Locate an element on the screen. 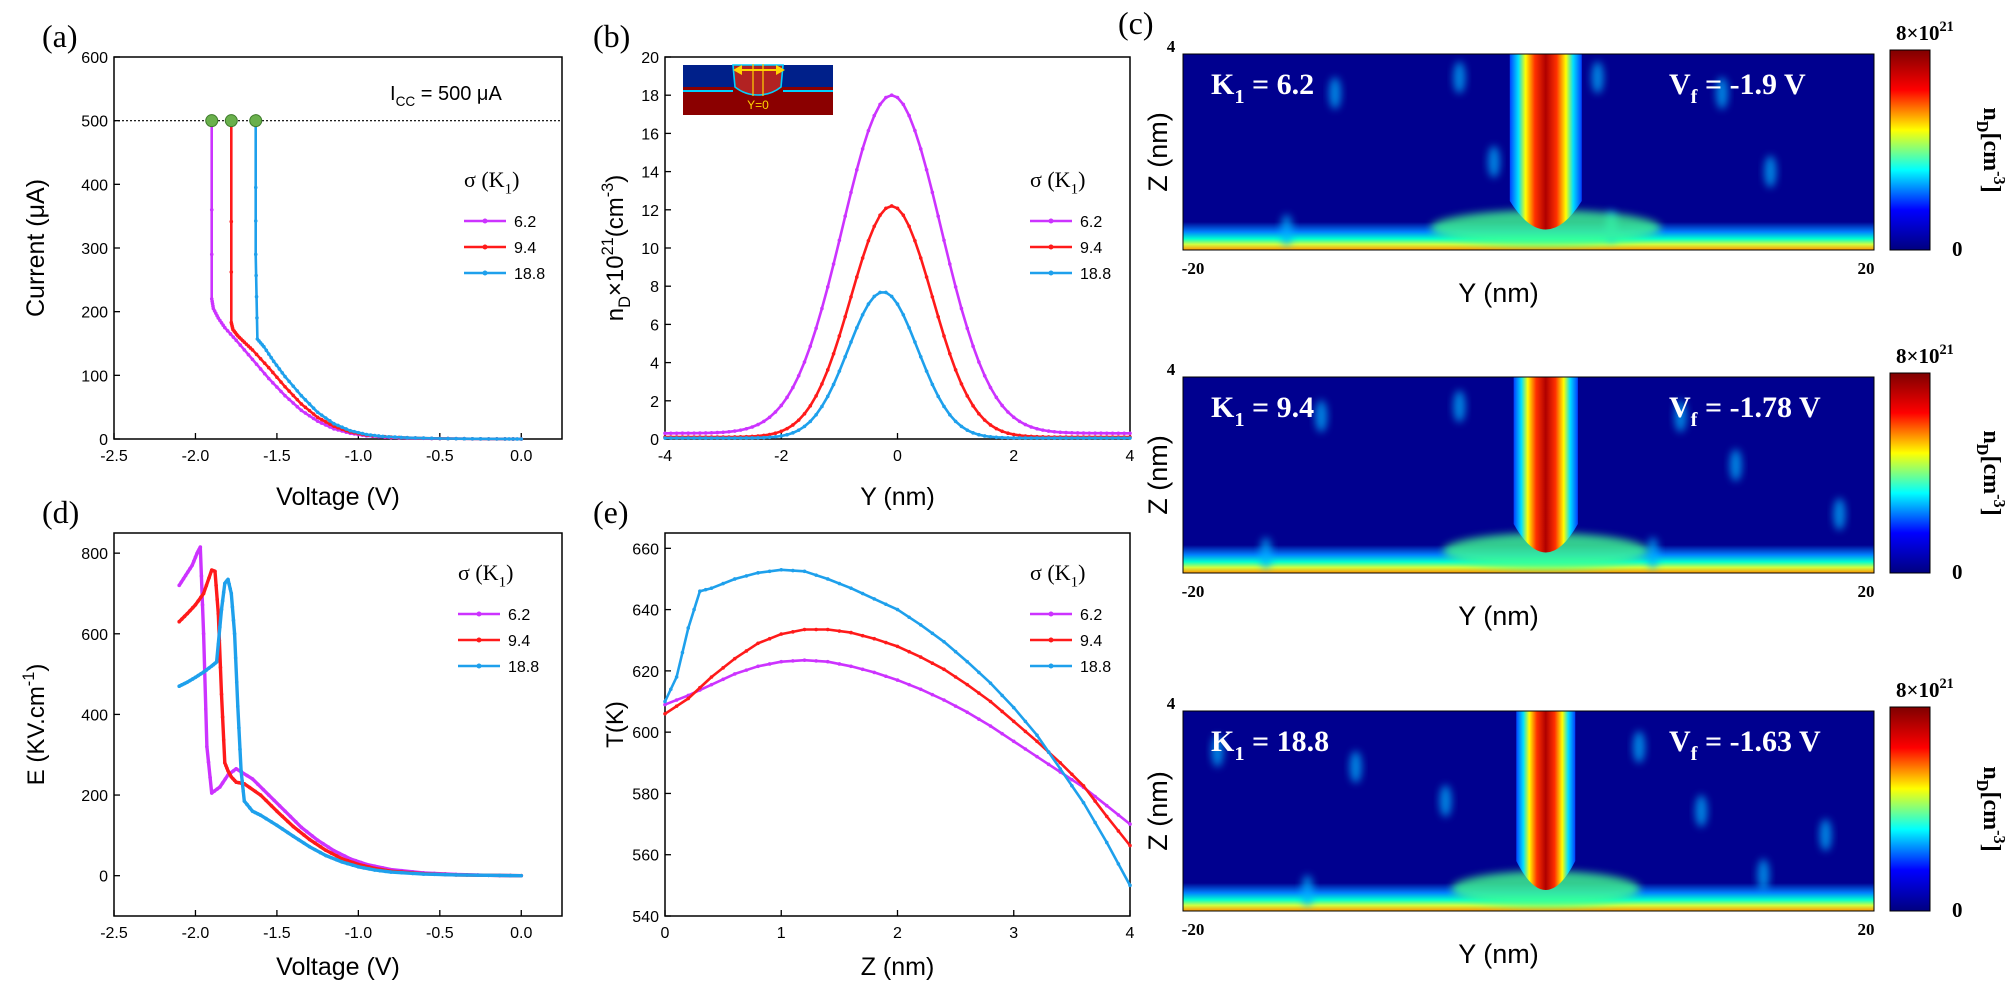 The height and width of the screenshot is (987, 2008). colorbar is located at coordinates (1910, 809).